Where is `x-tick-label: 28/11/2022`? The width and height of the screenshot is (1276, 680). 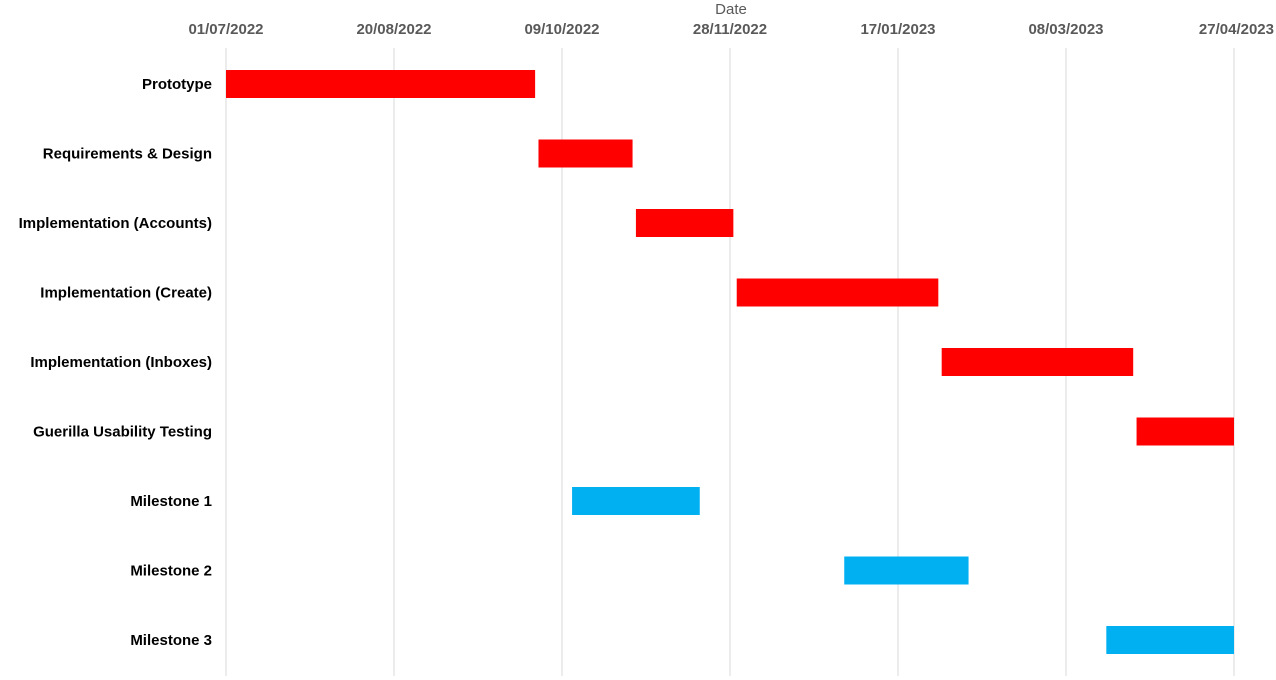 x-tick-label: 28/11/2022 is located at coordinates (730, 29).